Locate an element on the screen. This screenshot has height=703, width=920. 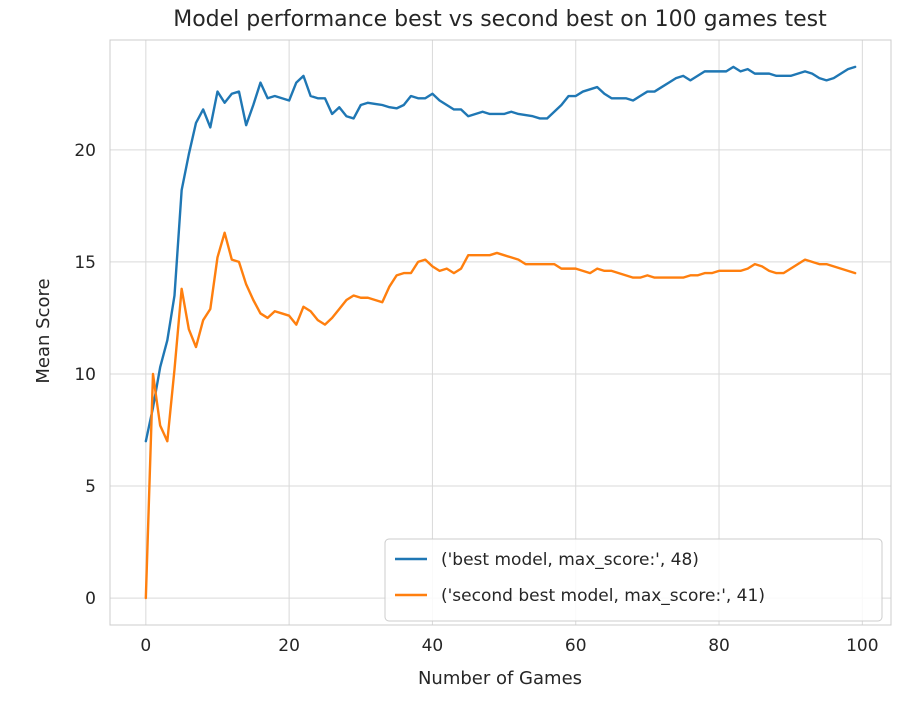
y-tick-label: 0 is located at coordinates (90, 599).